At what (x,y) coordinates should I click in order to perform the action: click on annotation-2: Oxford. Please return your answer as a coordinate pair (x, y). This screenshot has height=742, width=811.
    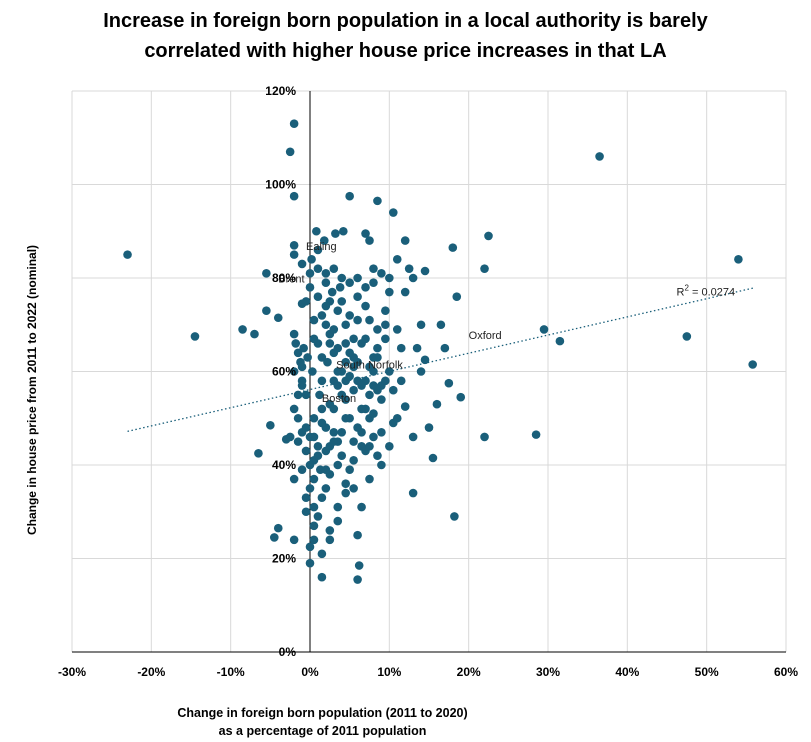
    Looking at the image, I should click on (485, 336).